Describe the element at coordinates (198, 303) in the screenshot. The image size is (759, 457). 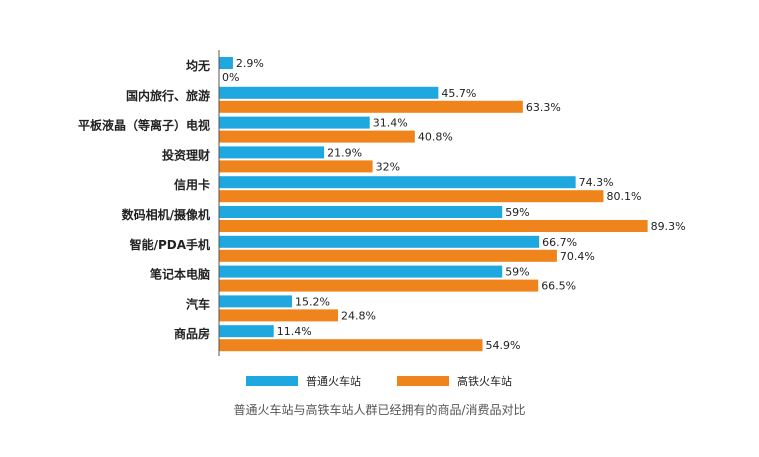
I see `category-label: 汽车` at that location.